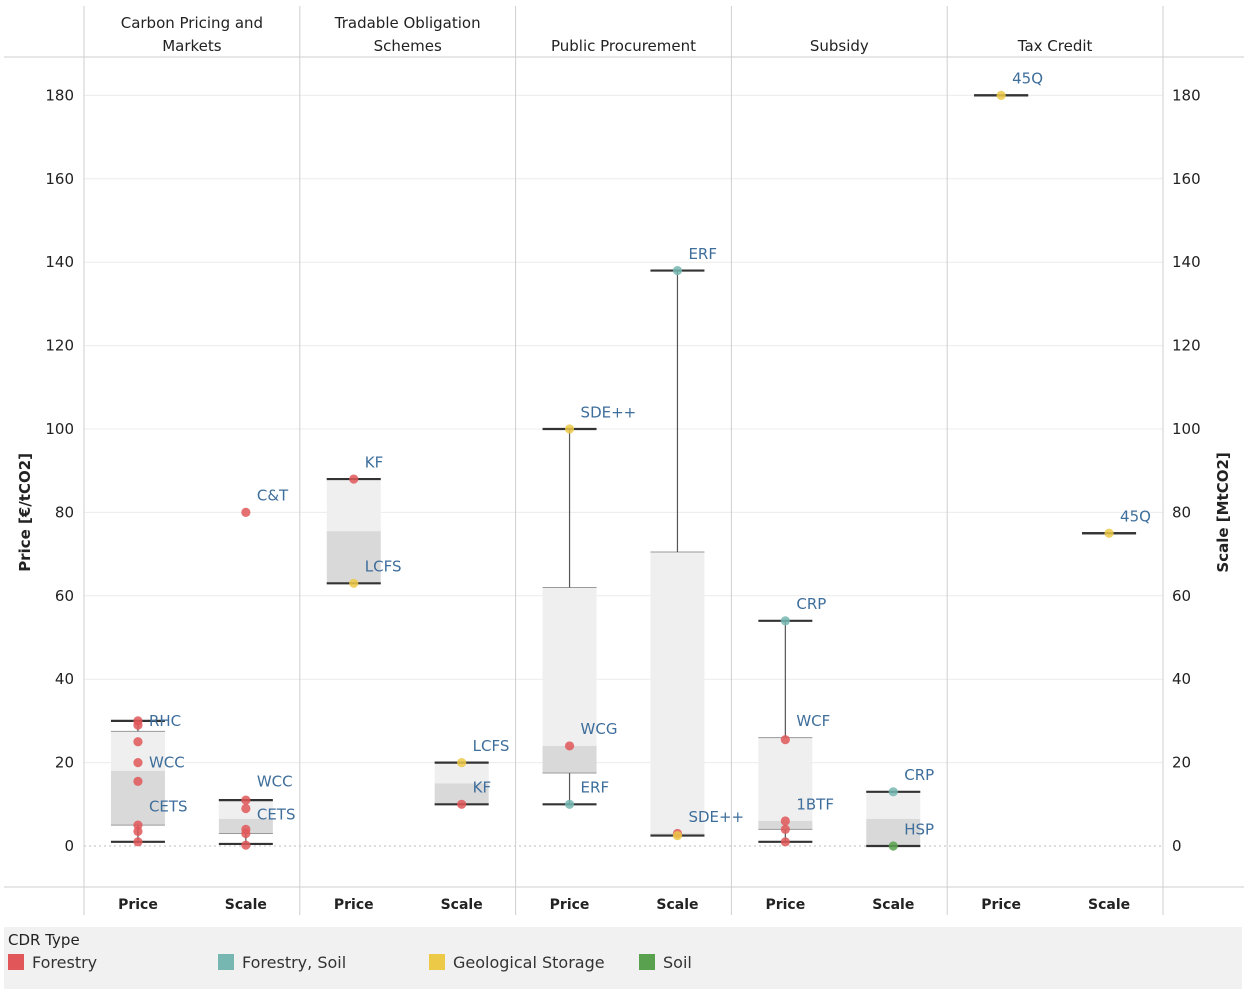 The height and width of the screenshot is (995, 1248). I want to click on y-left-axis-title: Price [€/tCO2], so click(25, 512).